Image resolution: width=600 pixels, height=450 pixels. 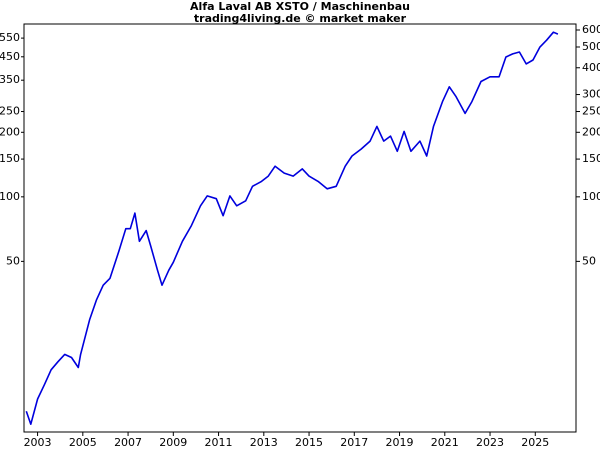 What do you see at coordinates (219, 442) in the screenshot?
I see `x-tick-label: 2011` at bounding box center [219, 442].